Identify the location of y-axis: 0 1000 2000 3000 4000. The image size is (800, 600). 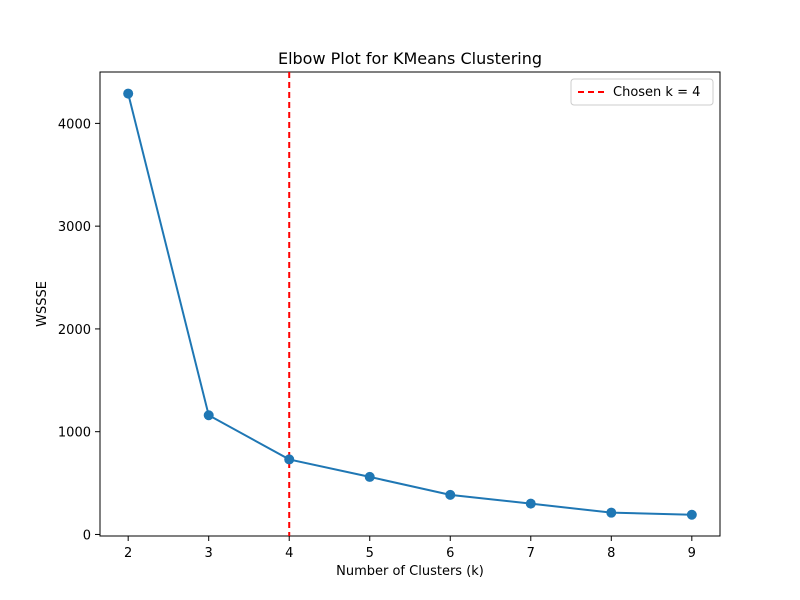
(79, 330).